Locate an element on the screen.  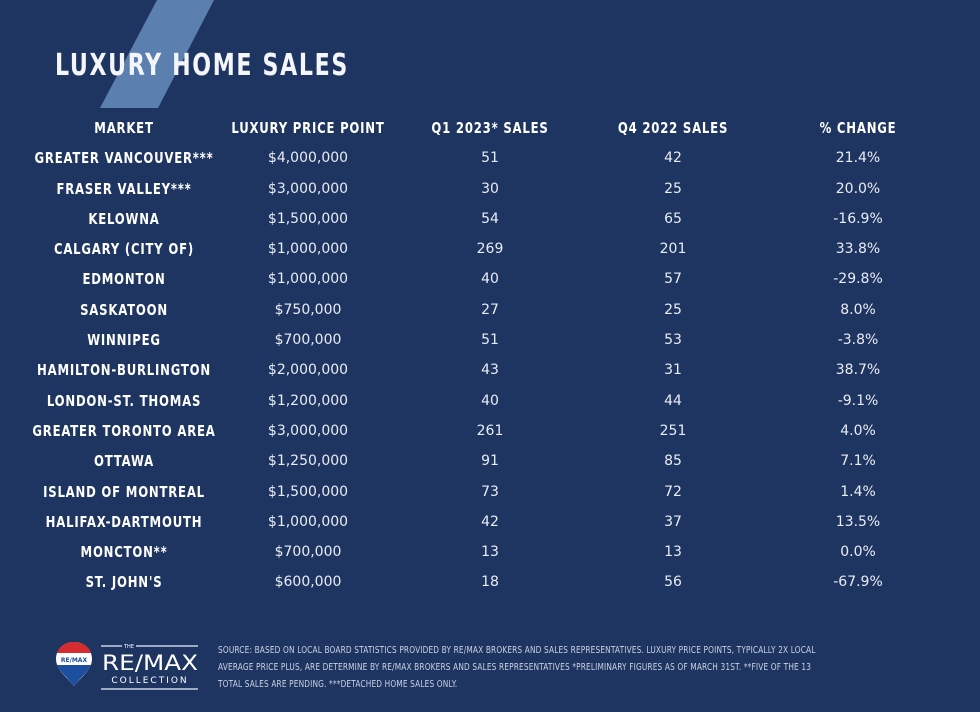
cell-q4-sales: 37 is located at coordinates (673, 521).